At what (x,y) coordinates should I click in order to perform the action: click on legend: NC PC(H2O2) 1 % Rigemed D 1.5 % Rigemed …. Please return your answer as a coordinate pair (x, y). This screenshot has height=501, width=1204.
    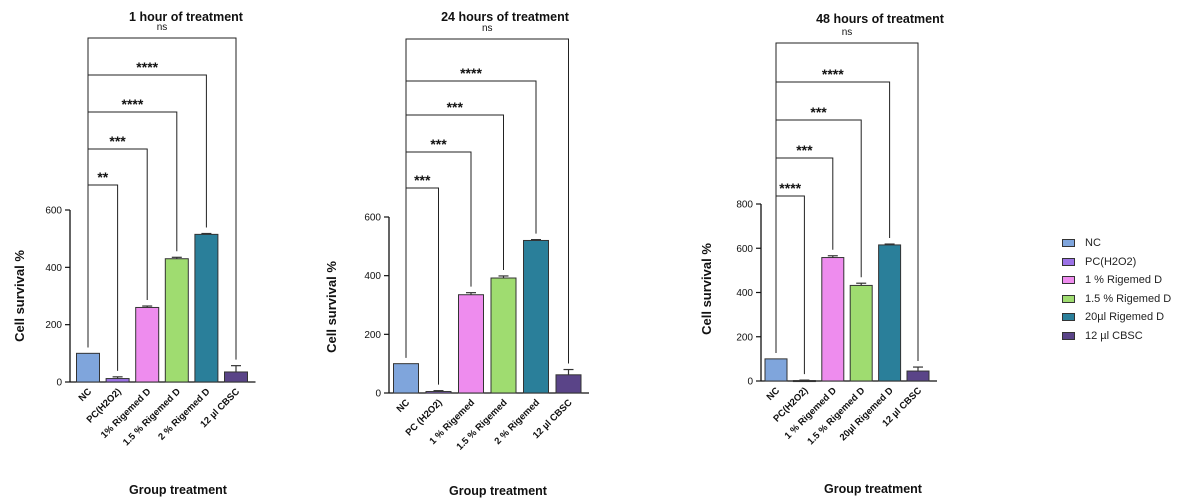
    Looking at the image, I should click on (1116, 289).